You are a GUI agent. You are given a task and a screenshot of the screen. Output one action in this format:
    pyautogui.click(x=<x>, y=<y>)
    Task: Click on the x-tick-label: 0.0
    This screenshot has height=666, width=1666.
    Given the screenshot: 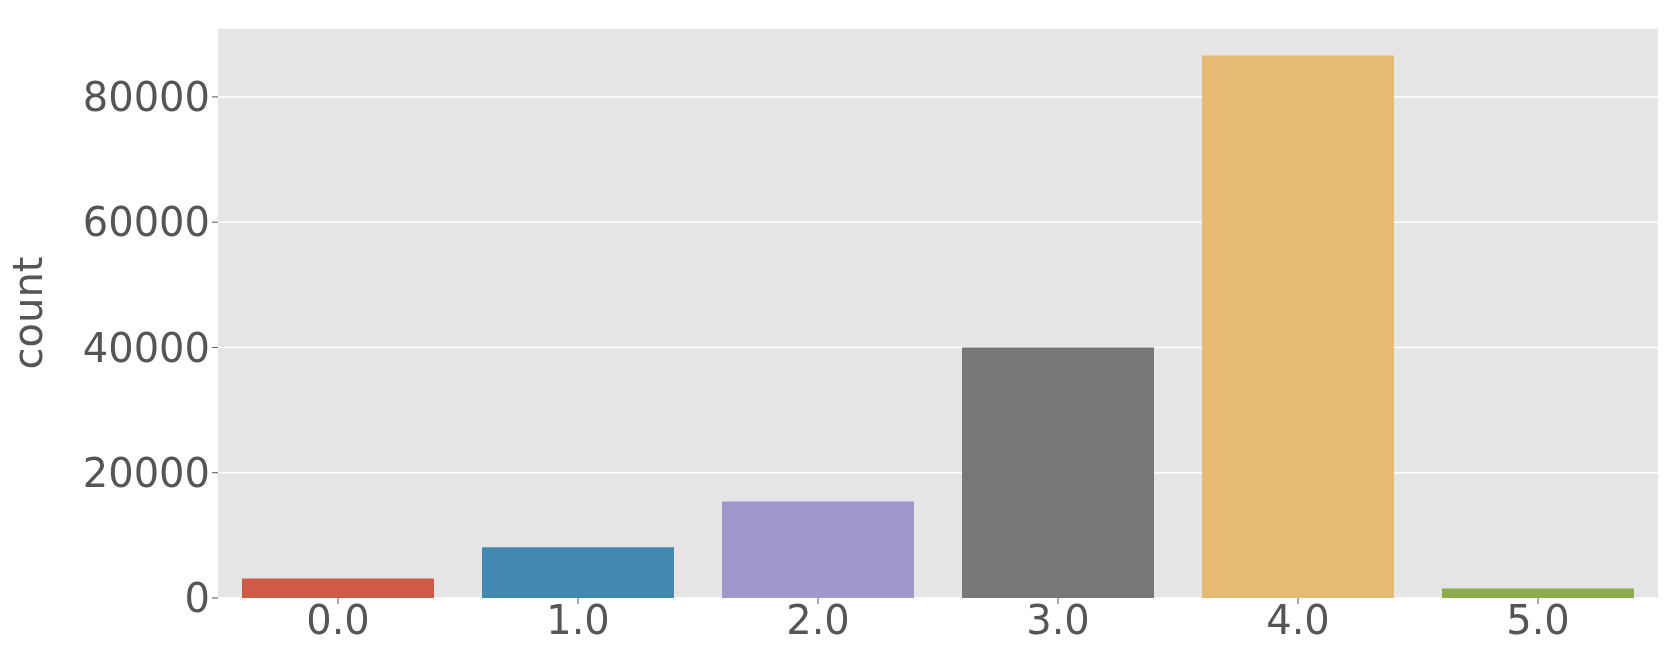 What is the action you would take?
    pyautogui.click(x=338, y=620)
    